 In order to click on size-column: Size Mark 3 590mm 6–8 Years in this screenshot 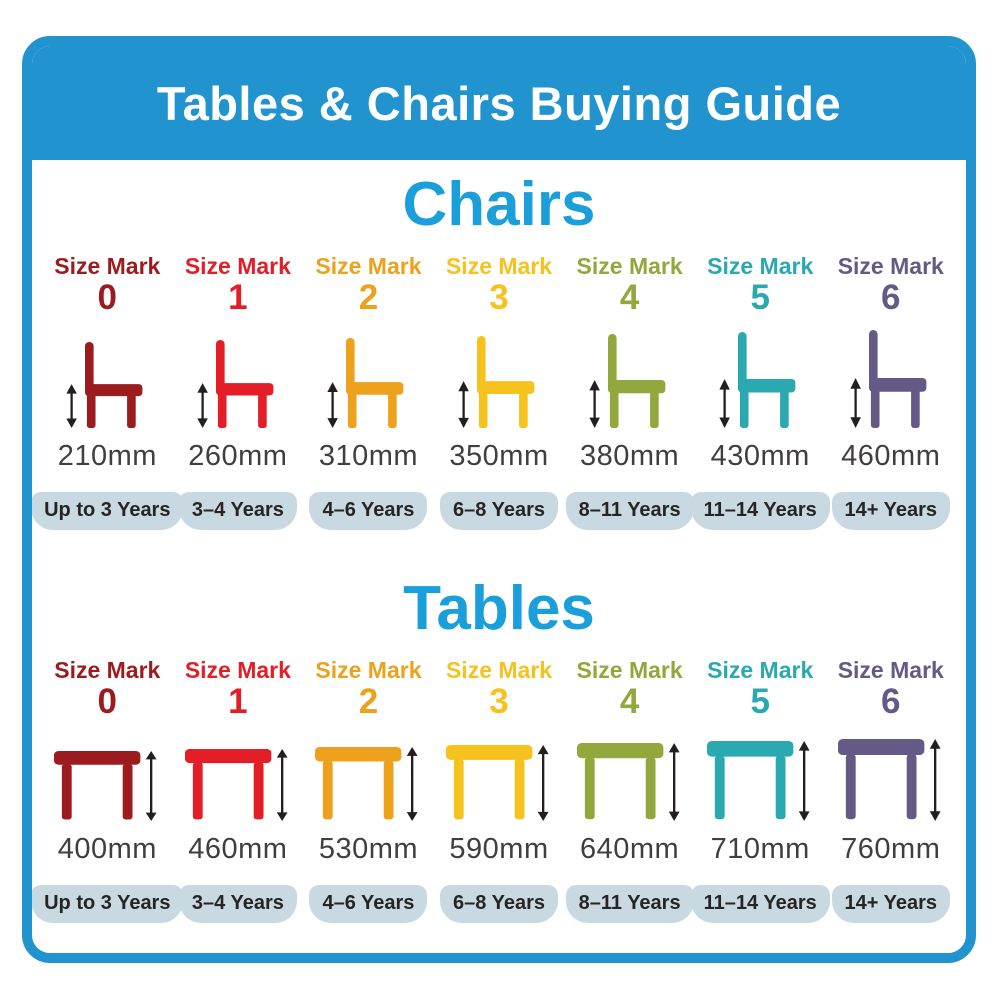, I will do `click(499, 790)`.